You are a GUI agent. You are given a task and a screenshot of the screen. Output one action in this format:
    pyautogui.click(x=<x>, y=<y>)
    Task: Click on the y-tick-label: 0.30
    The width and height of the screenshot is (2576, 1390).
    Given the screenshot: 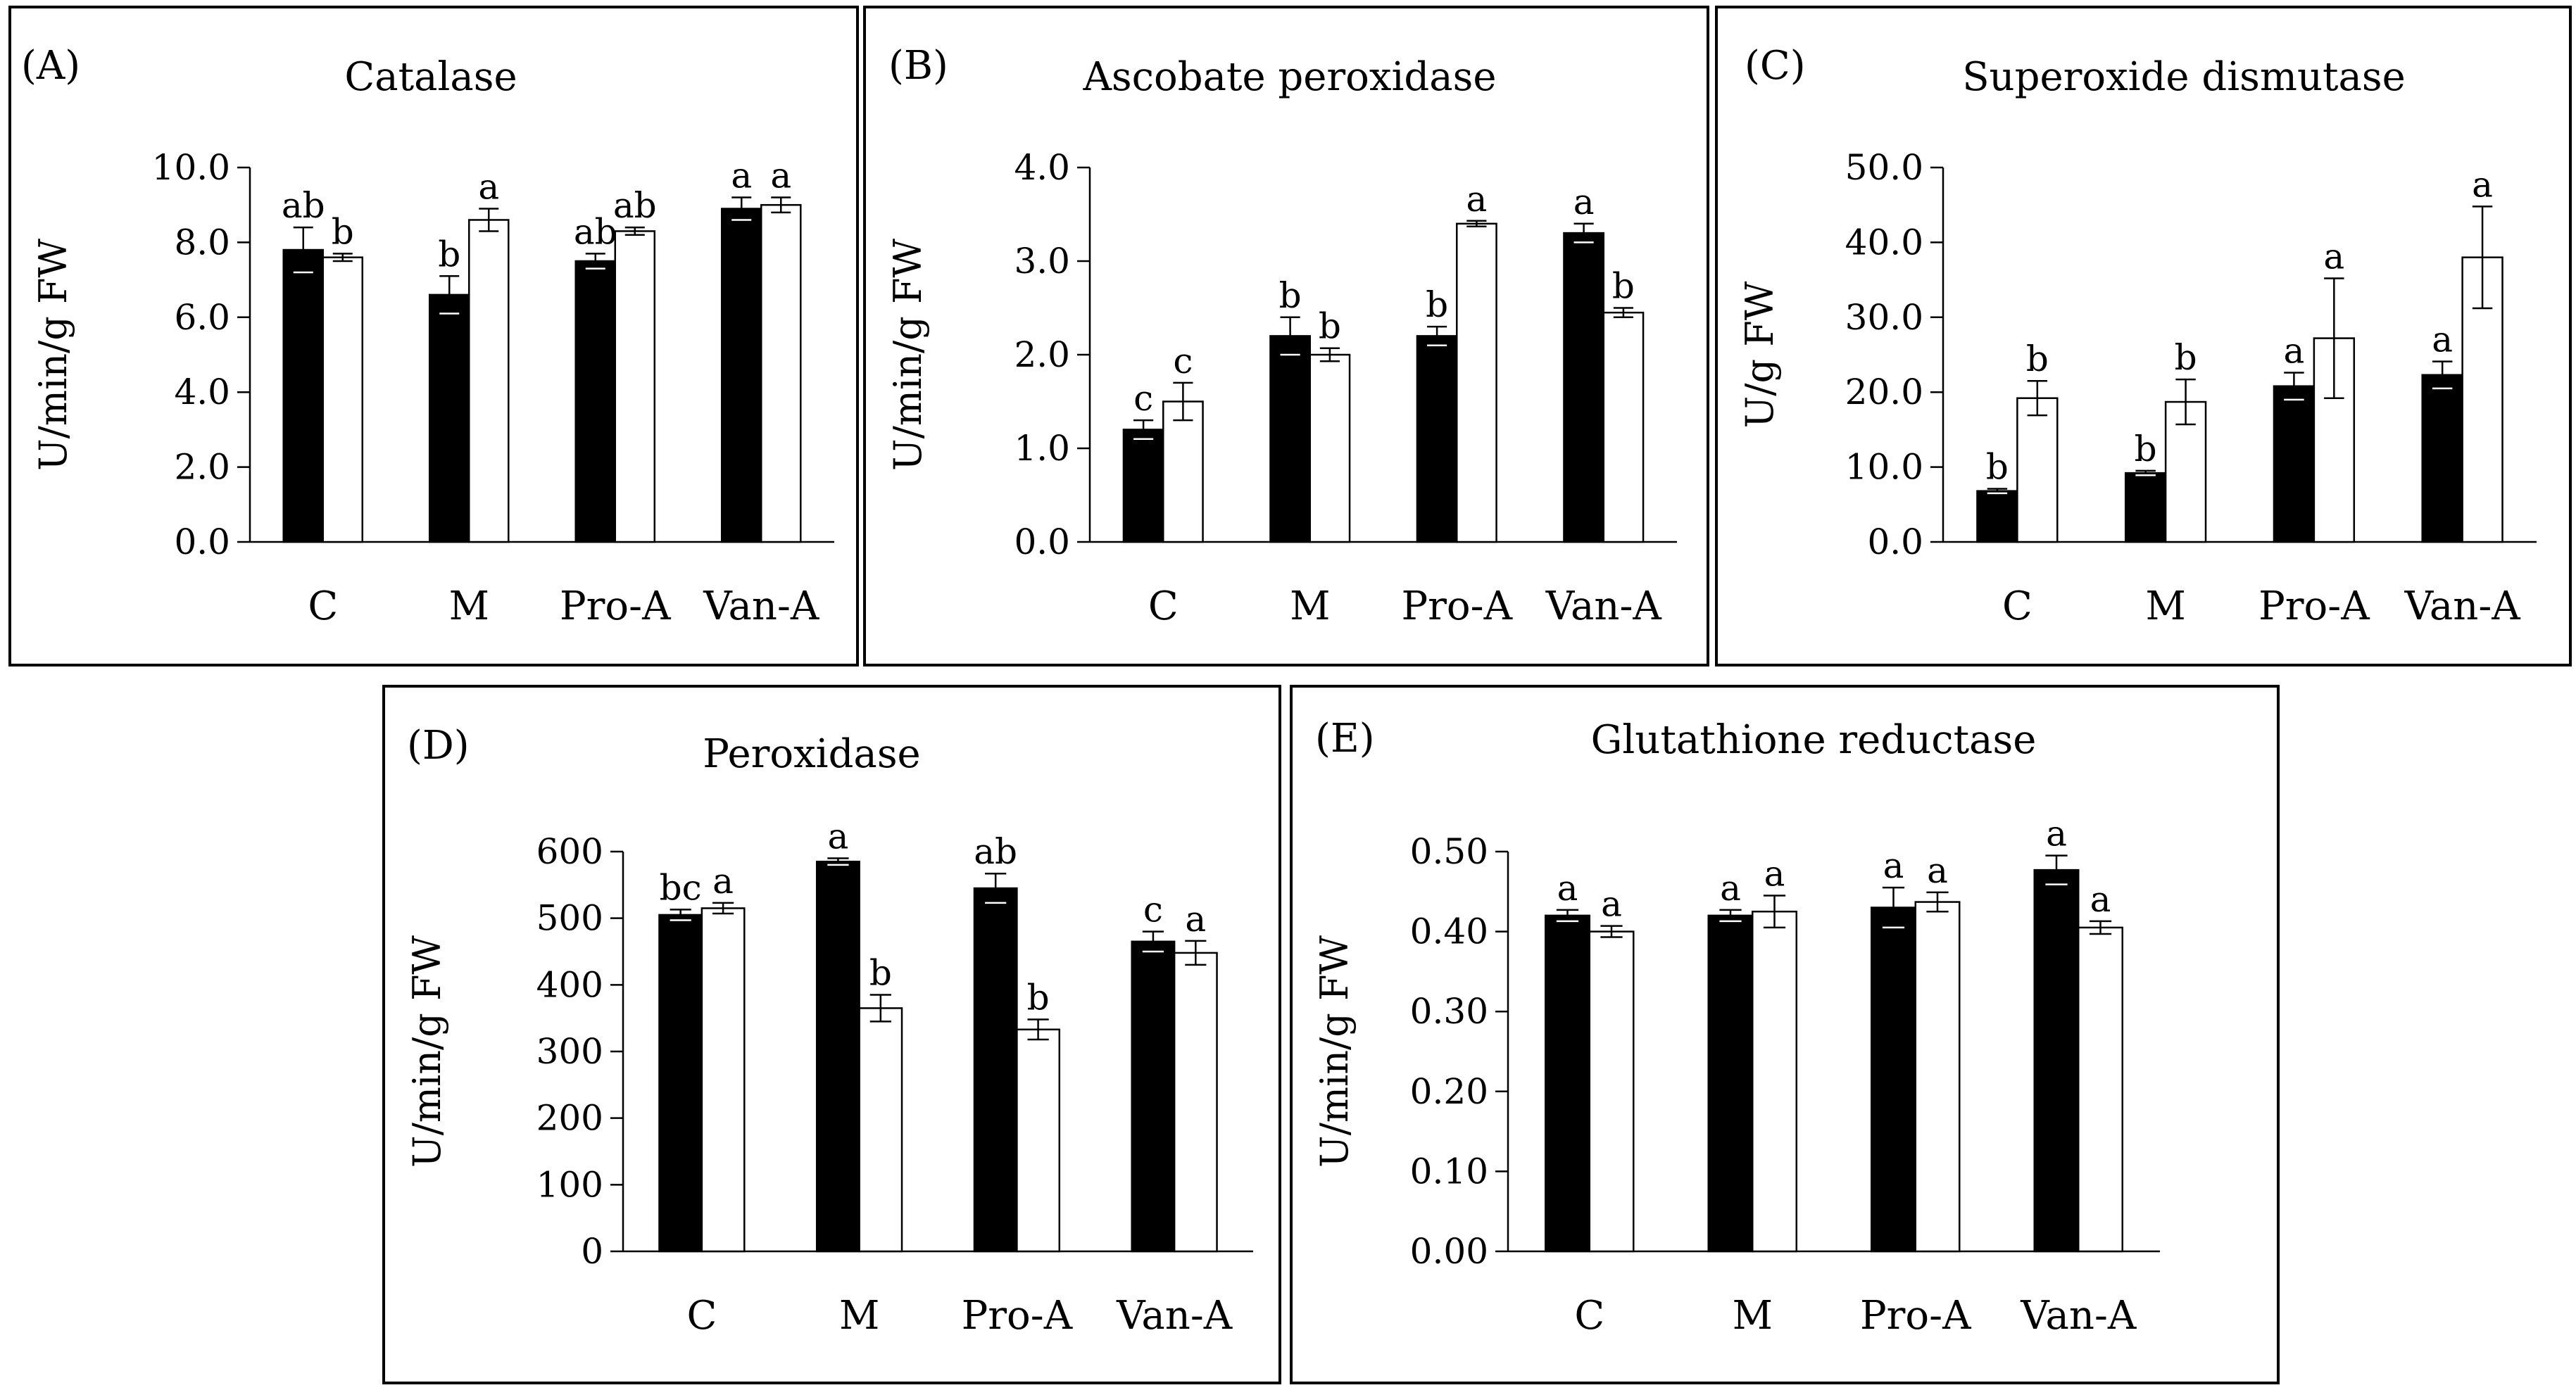 What is the action you would take?
    pyautogui.click(x=1449, y=1011)
    